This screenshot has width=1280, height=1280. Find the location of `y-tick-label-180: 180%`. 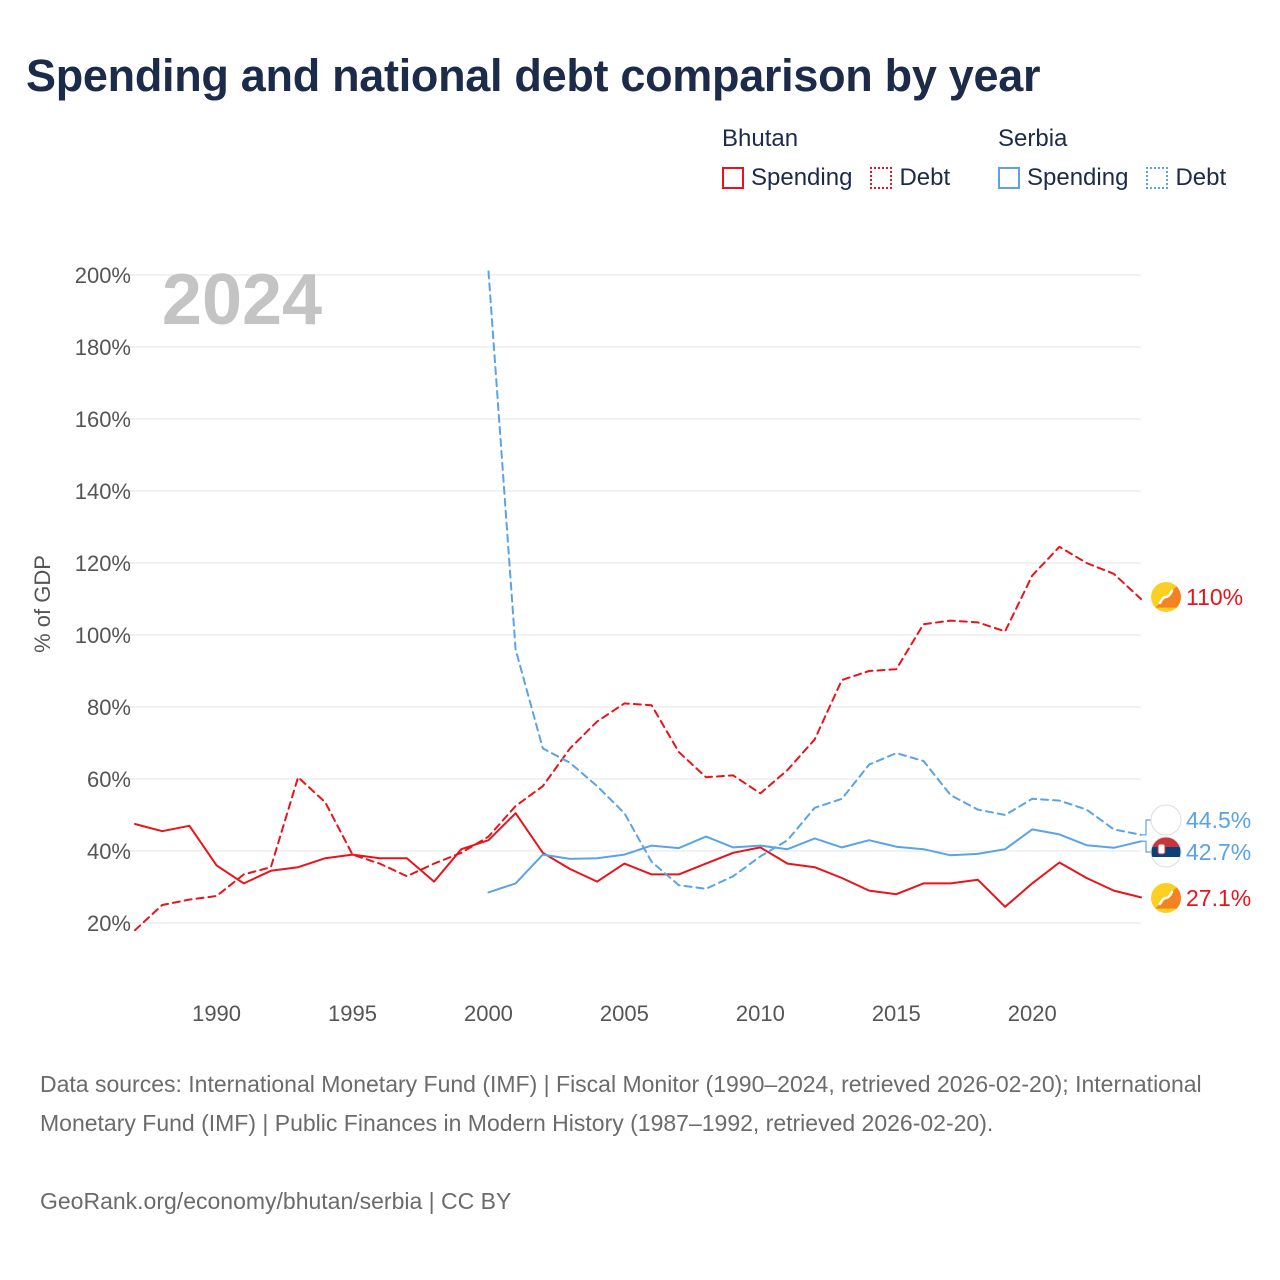

y-tick-label-180: 180% is located at coordinates (103, 347).